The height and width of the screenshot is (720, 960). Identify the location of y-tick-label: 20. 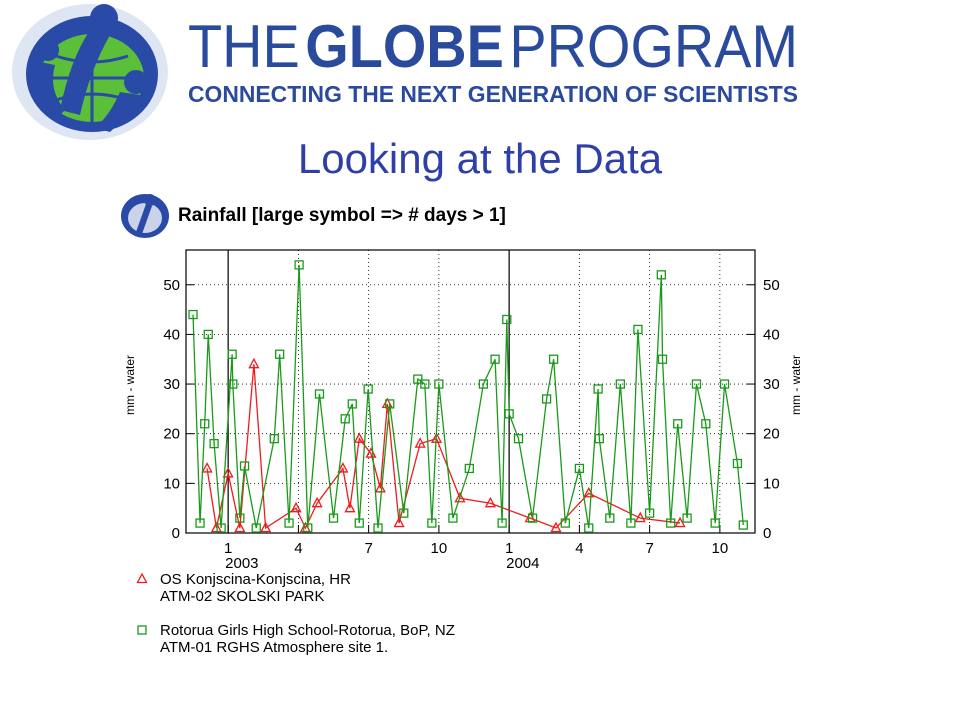
(171, 434).